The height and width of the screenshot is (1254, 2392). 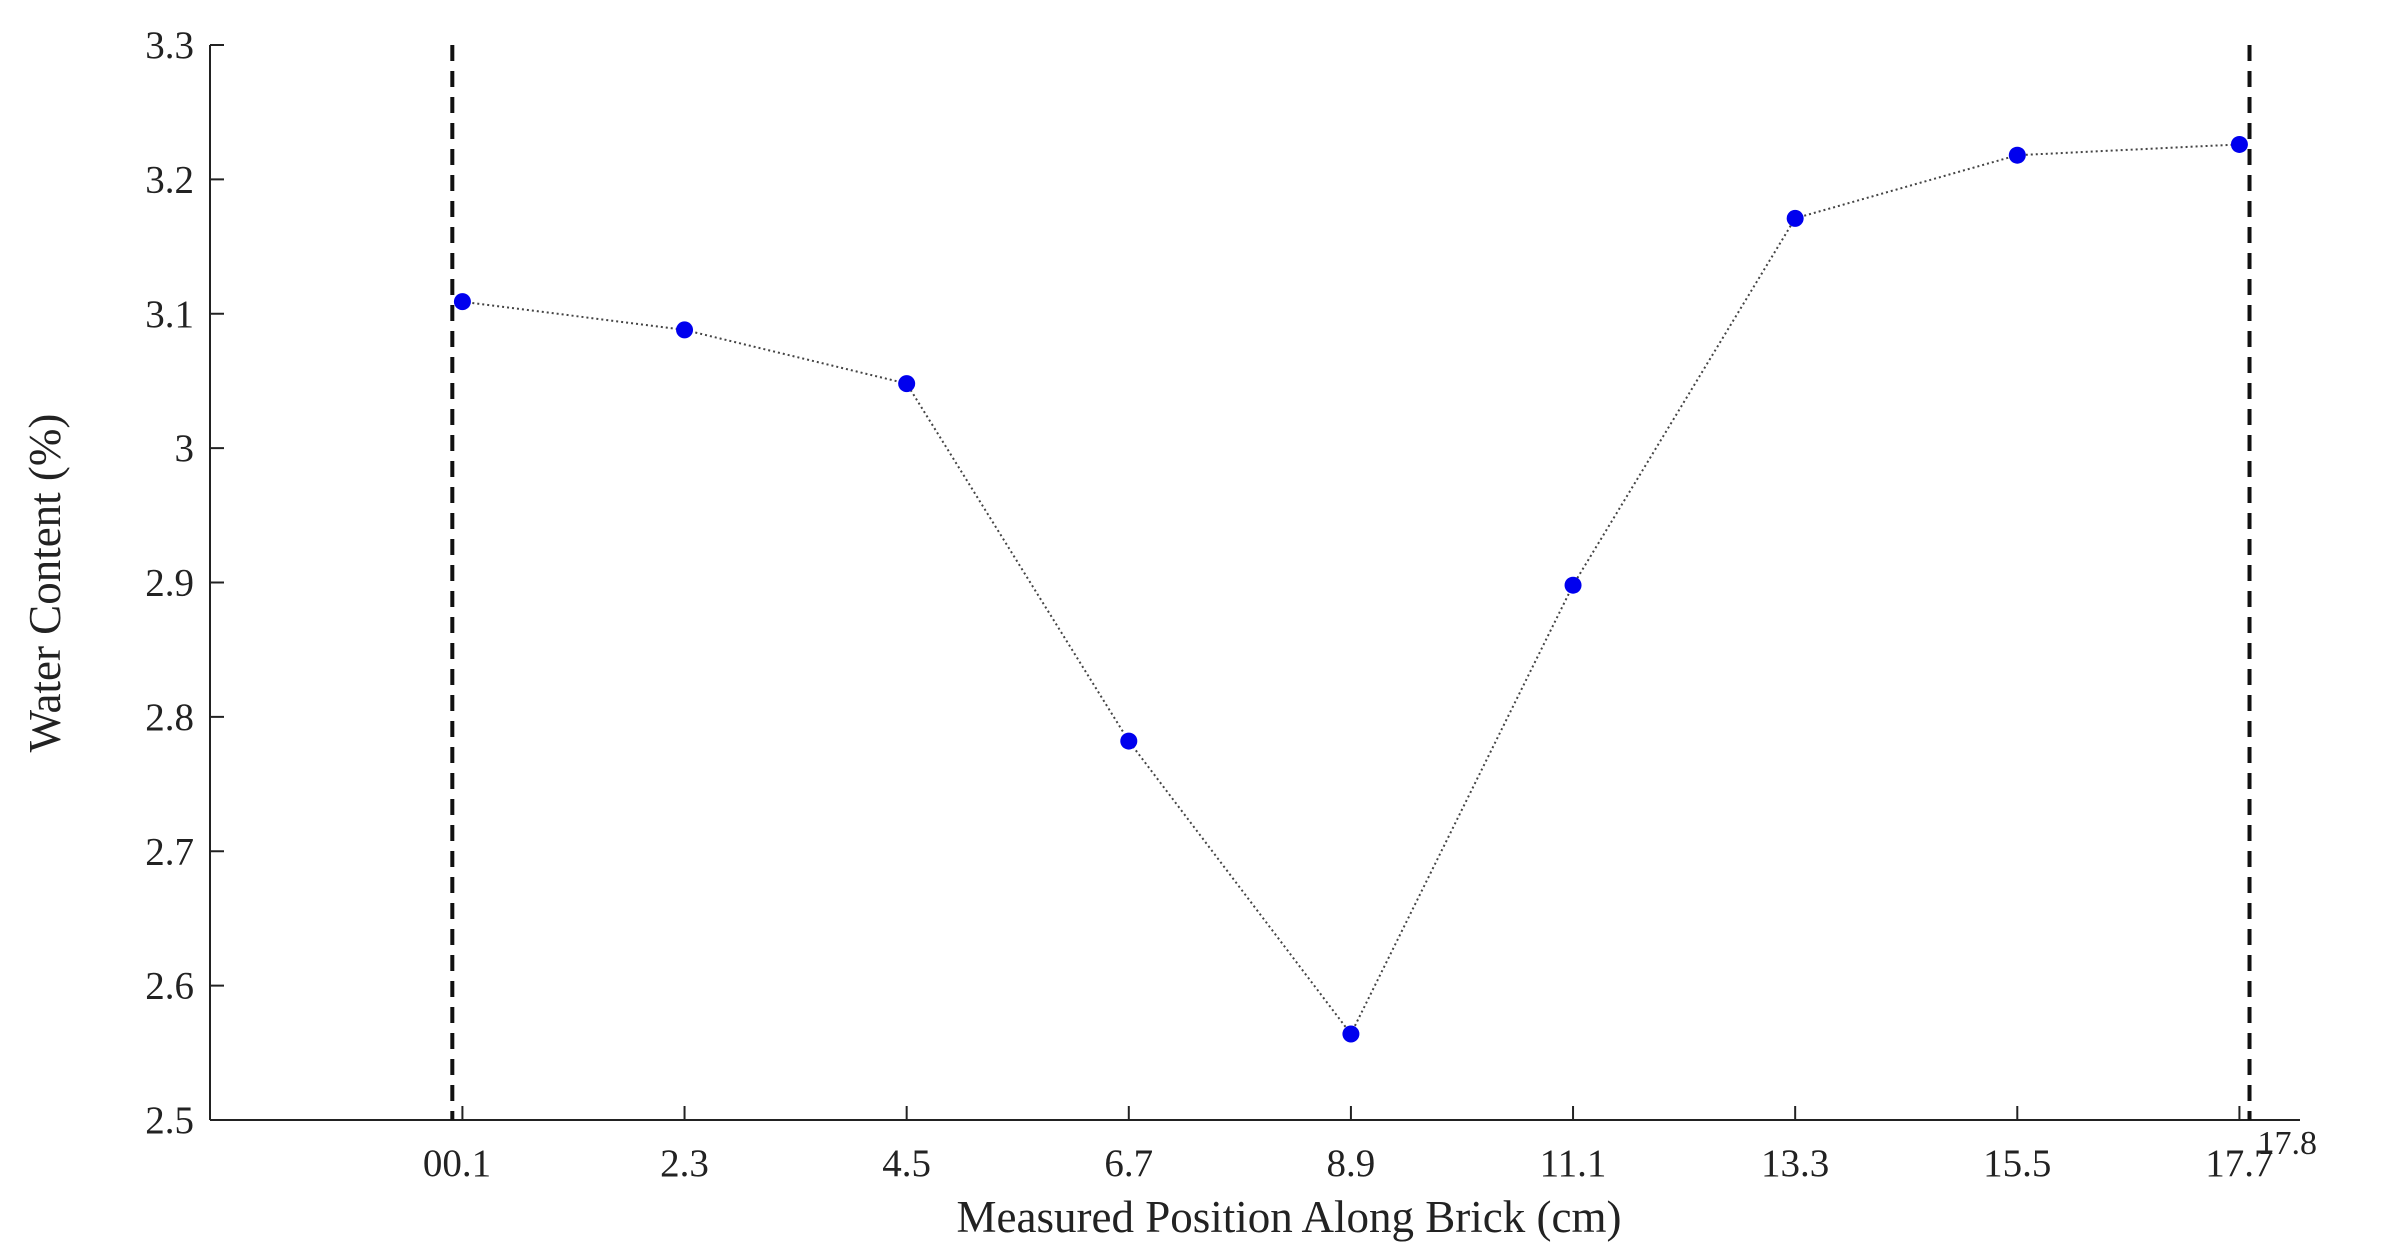 What do you see at coordinates (169, 45) in the screenshot?
I see `y-tick-label: 3.3` at bounding box center [169, 45].